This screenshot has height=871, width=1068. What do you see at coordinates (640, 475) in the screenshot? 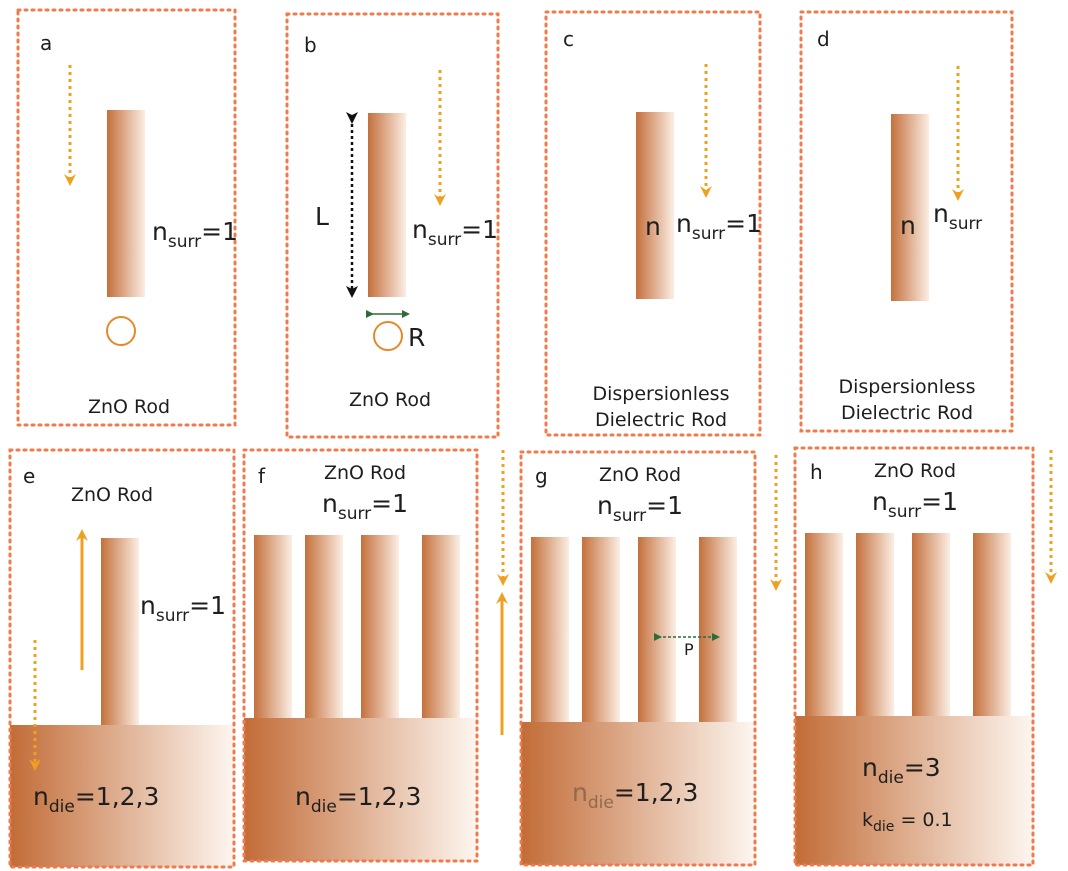
I see `panel-g-caption: ZnO Rod` at bounding box center [640, 475].